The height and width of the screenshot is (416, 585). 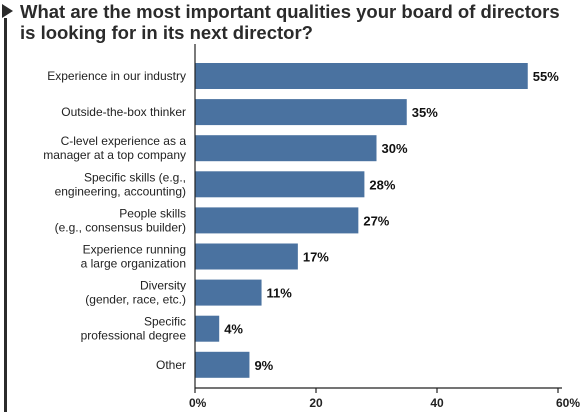 I want to click on category-label-5: Experience running a large organization, so click(x=133, y=257).